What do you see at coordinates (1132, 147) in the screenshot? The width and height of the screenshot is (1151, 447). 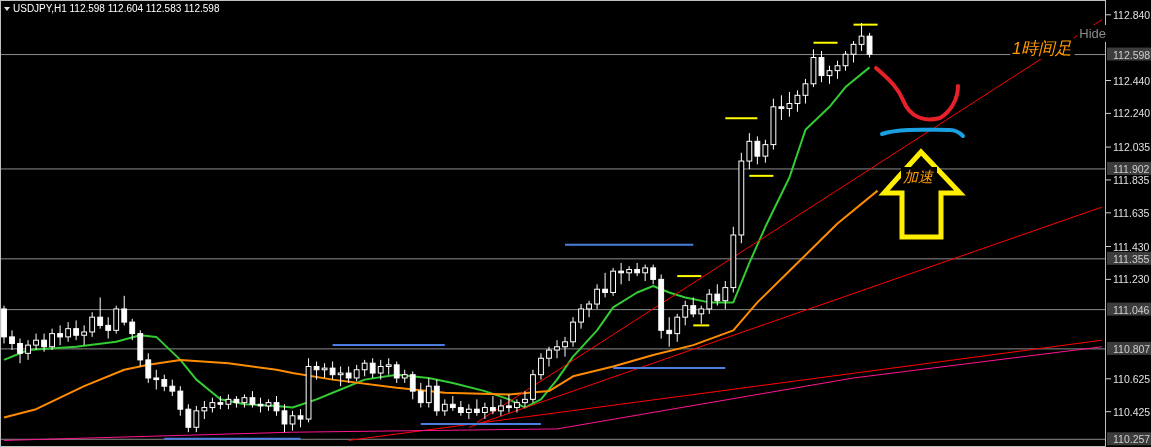 I see `y-tick-label: 112.035` at bounding box center [1132, 147].